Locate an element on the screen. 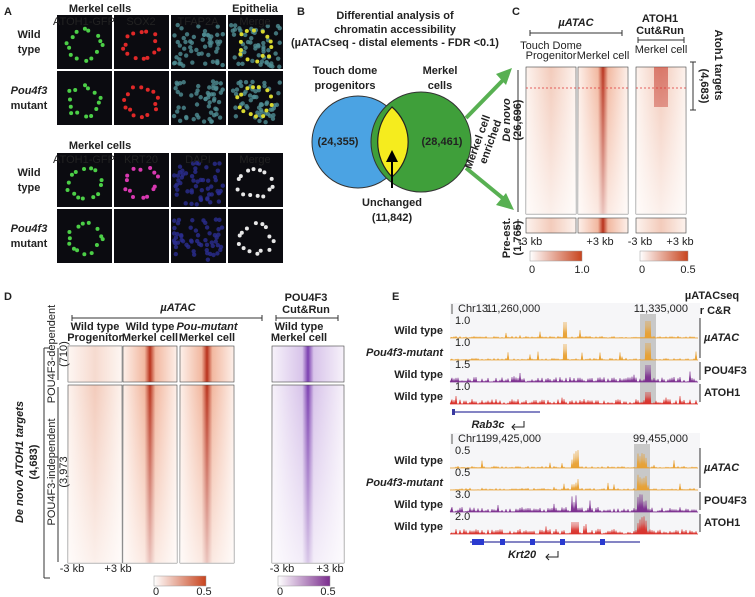 Image resolution: width=755 pixels, height=597 pixels. x-tick-label: +3 kb is located at coordinates (599, 242).